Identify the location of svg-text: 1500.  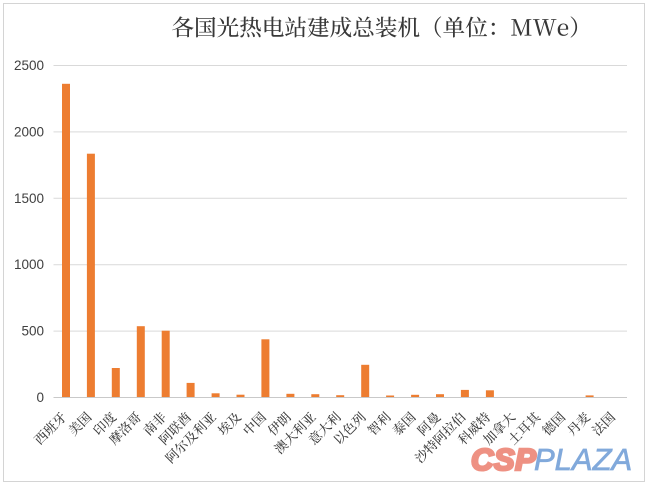
(29, 198).